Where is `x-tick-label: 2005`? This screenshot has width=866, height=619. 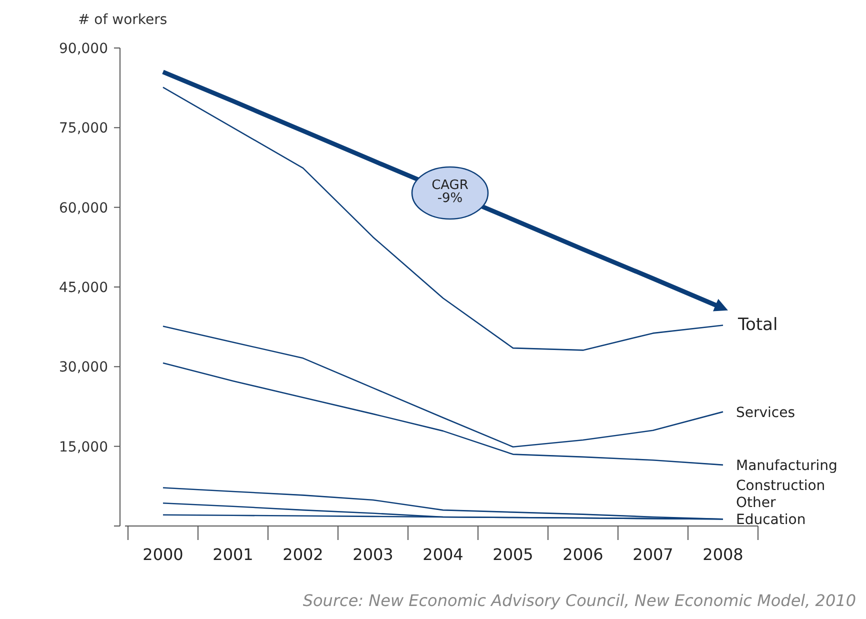 x-tick-label: 2005 is located at coordinates (513, 554).